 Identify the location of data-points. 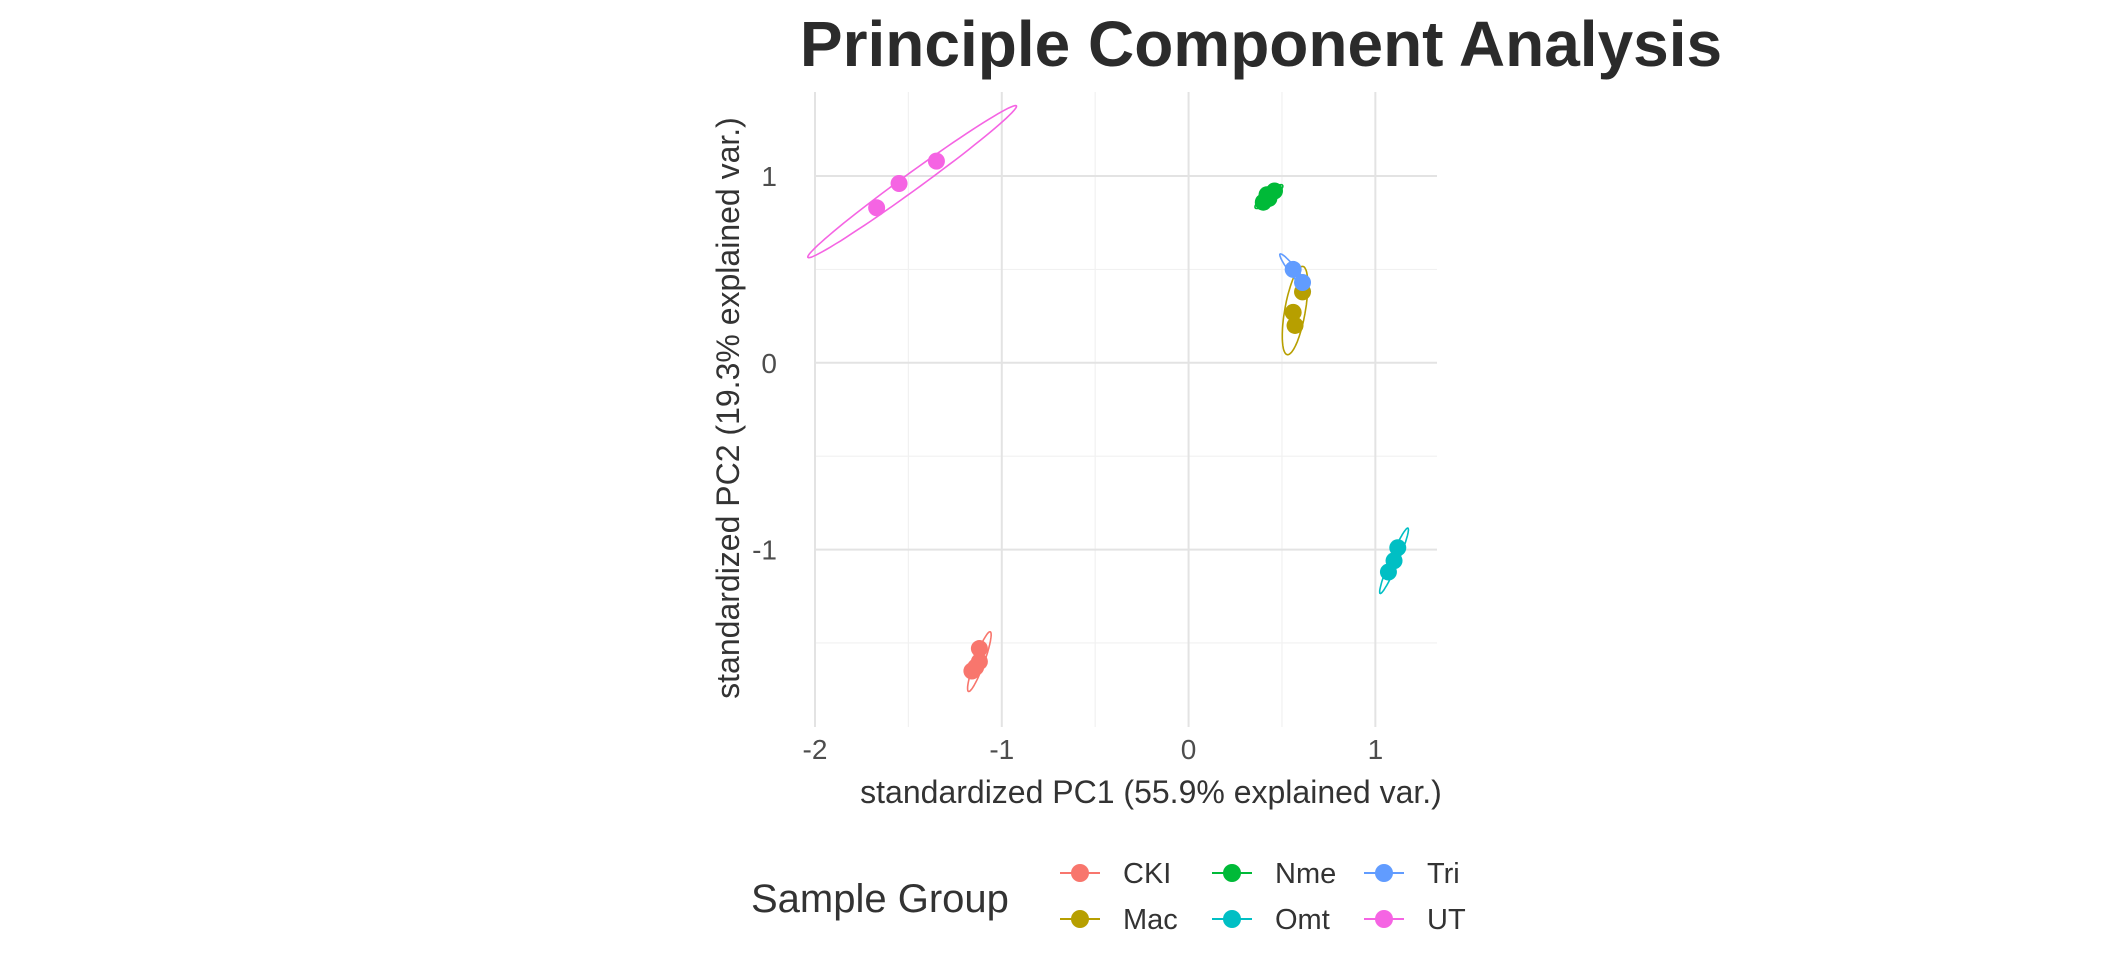
(1137, 416).